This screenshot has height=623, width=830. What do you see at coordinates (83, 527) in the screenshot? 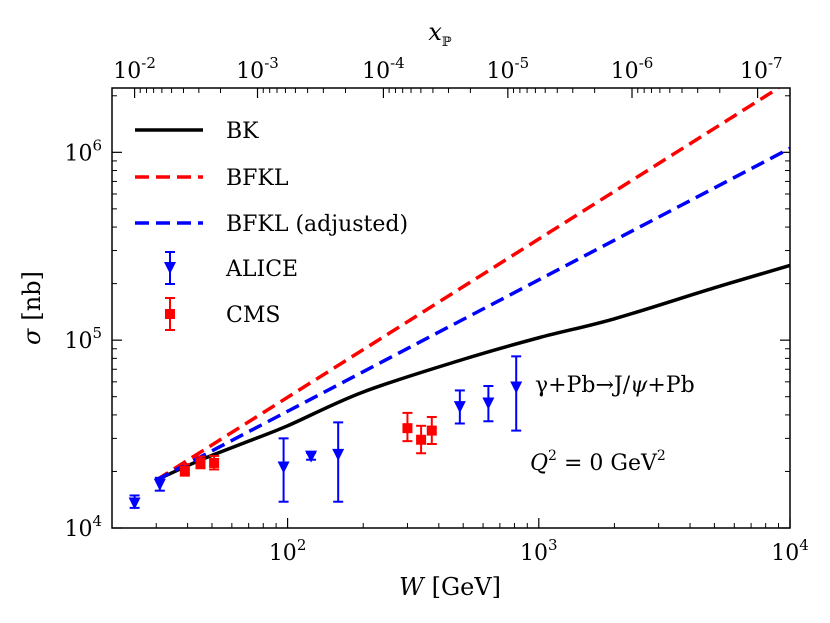
I see `y-tick-label: 10⁴` at bounding box center [83, 527].